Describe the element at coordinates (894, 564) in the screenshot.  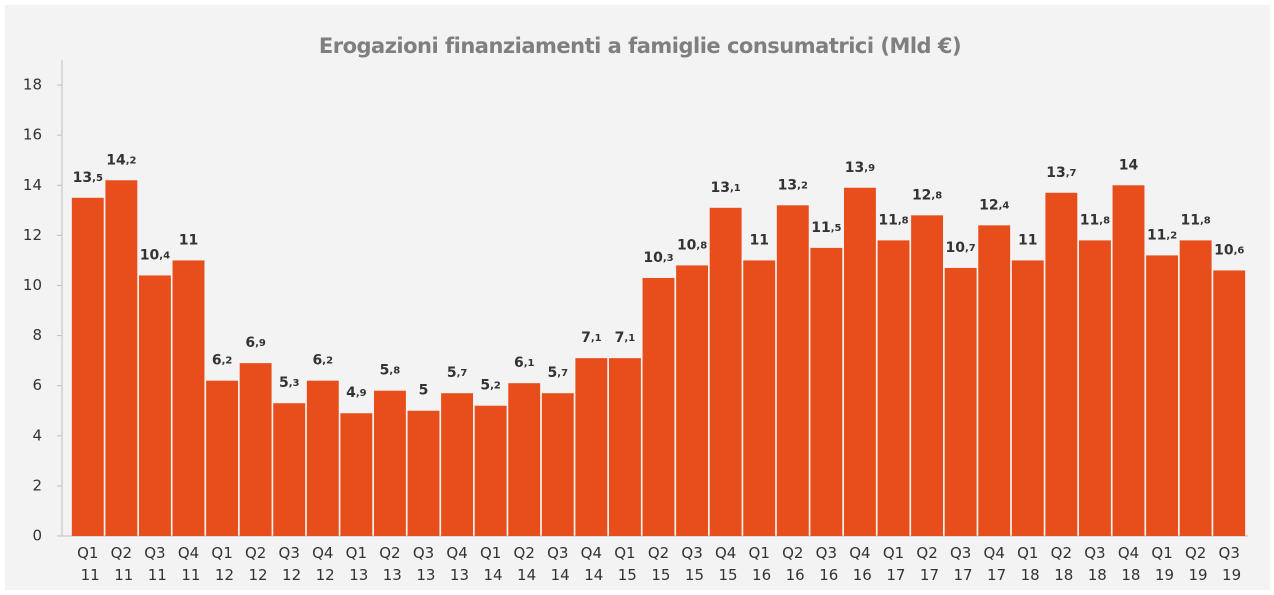
I see `x-tick-label: Q1 17` at that location.